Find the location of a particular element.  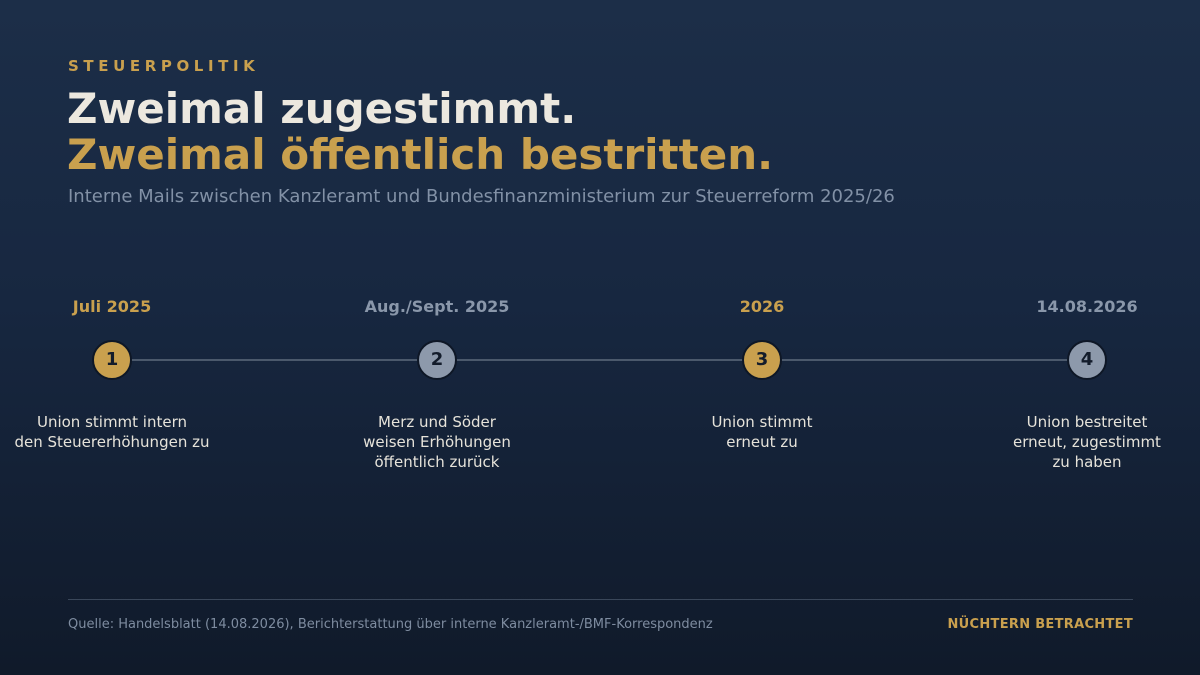

step-description-line: weisen Erhöhungen is located at coordinates (437, 442).